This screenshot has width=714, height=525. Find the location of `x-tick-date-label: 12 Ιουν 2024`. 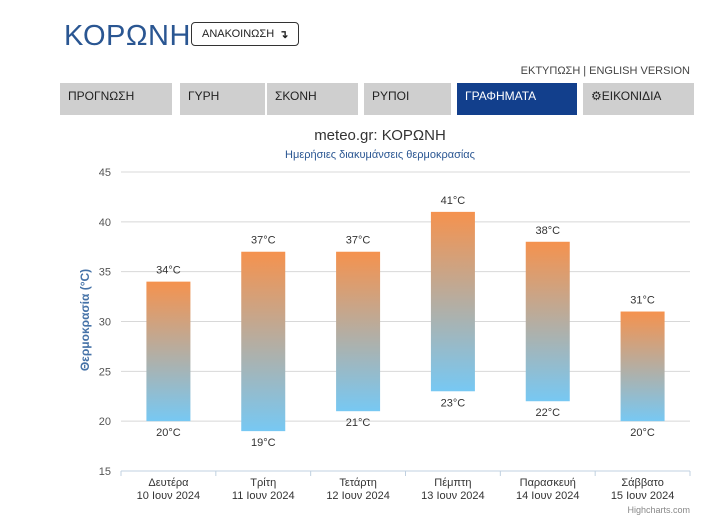

x-tick-date-label: 12 Ιουν 2024 is located at coordinates (358, 496).